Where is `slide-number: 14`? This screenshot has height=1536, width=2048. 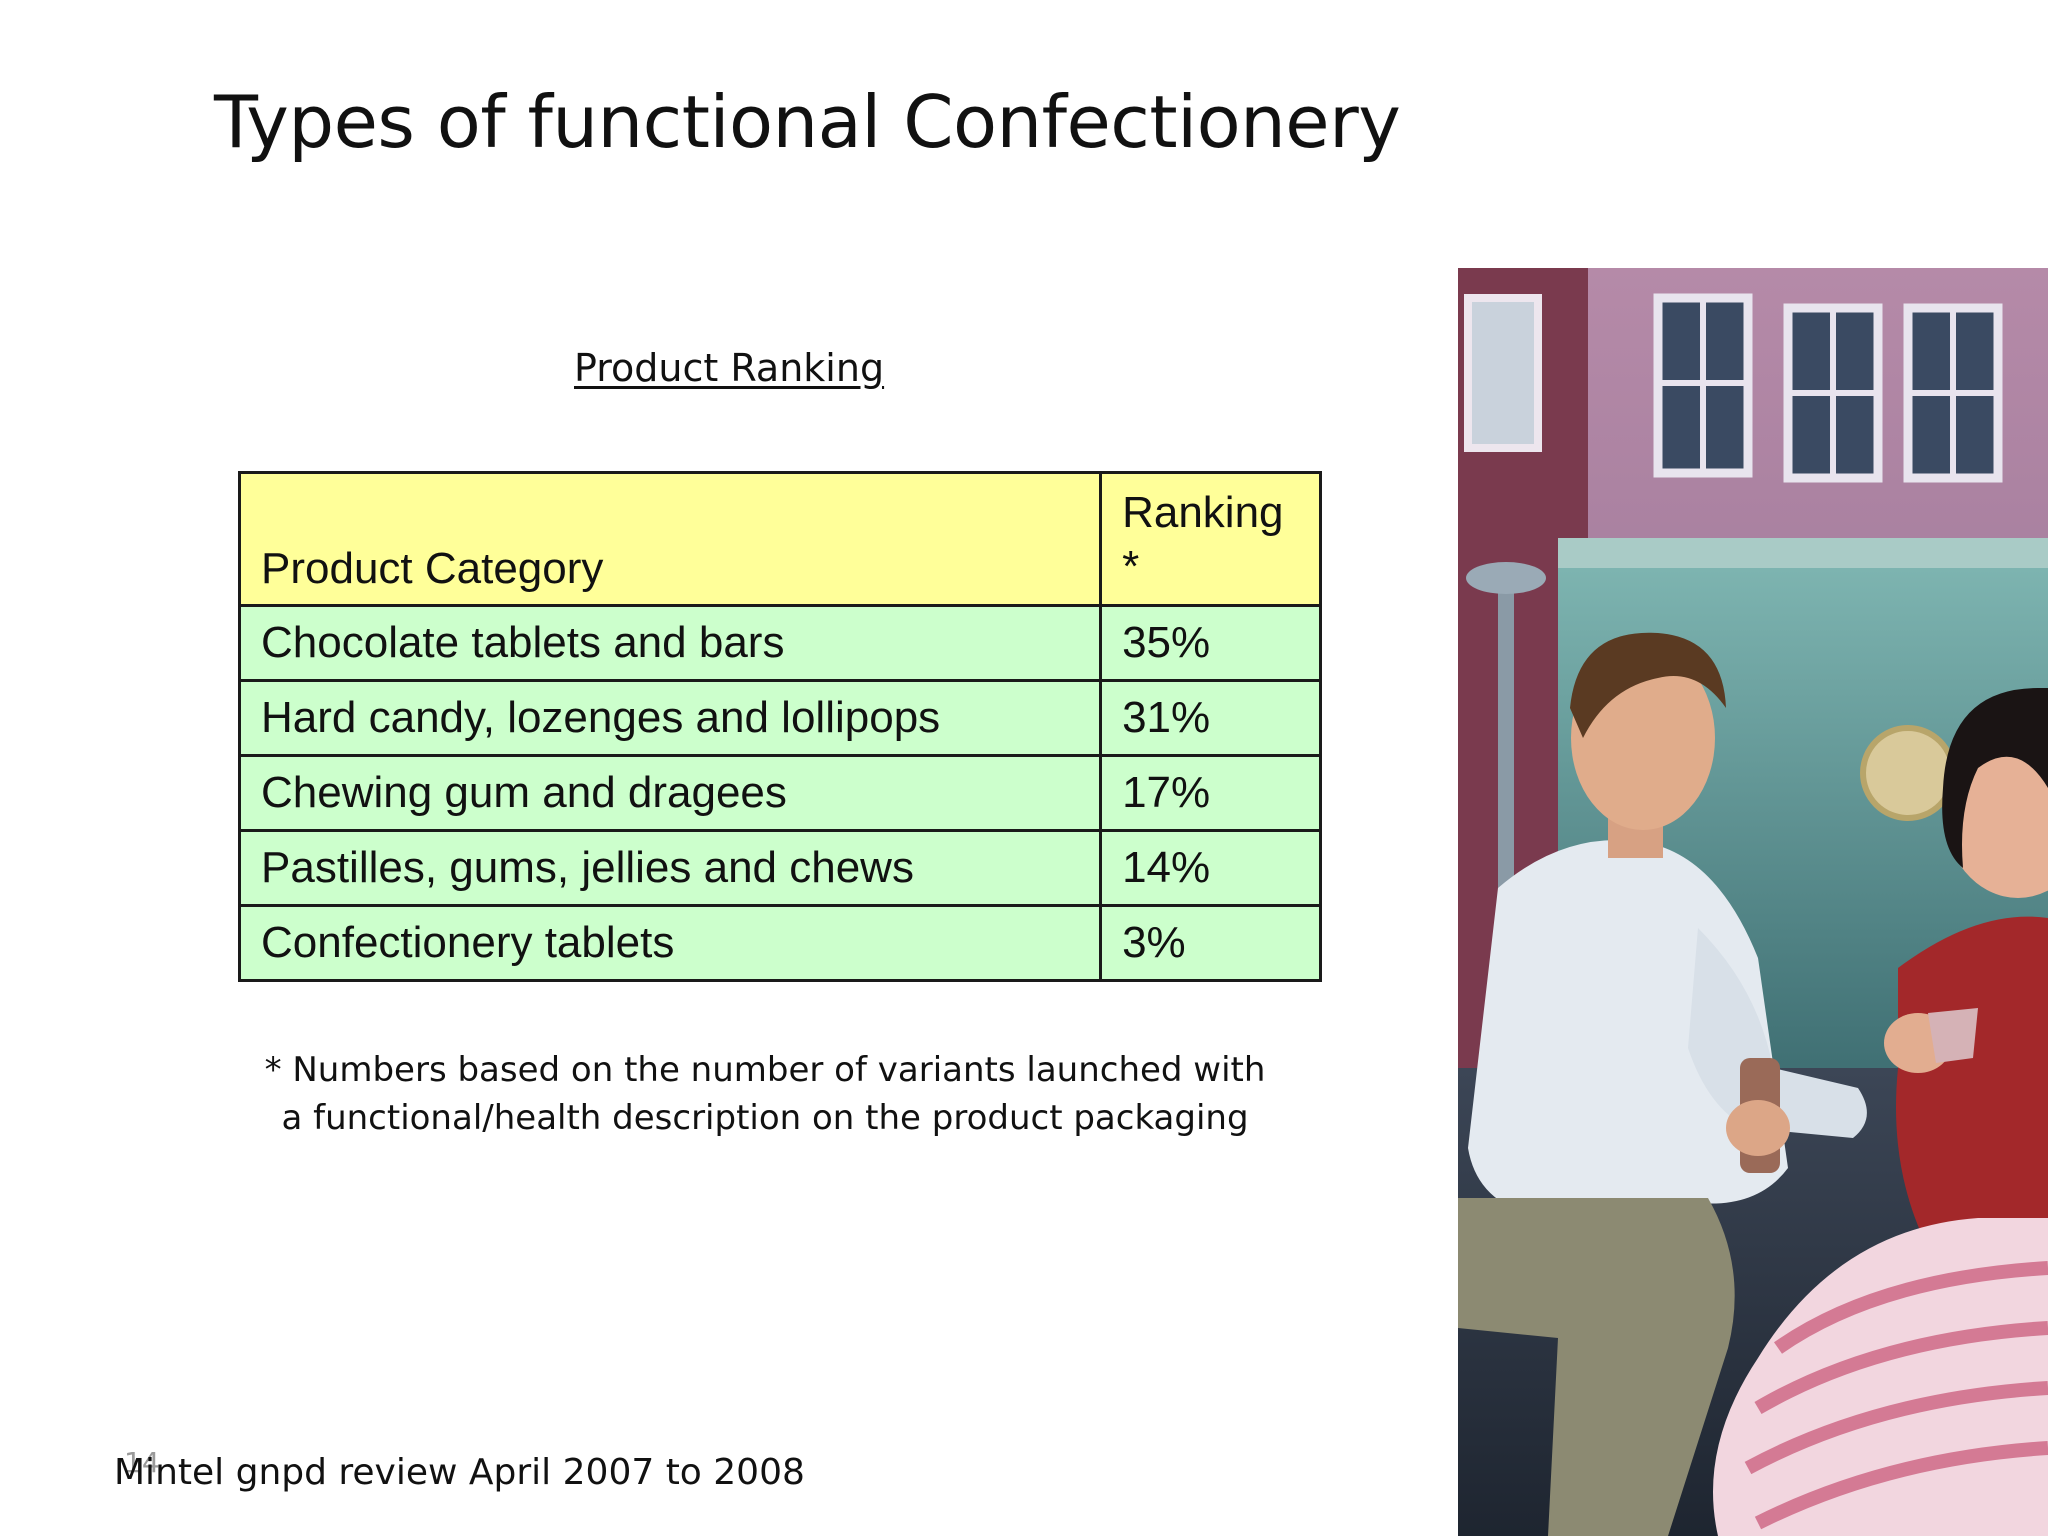
slide-number: 14 is located at coordinates (142, 1462).